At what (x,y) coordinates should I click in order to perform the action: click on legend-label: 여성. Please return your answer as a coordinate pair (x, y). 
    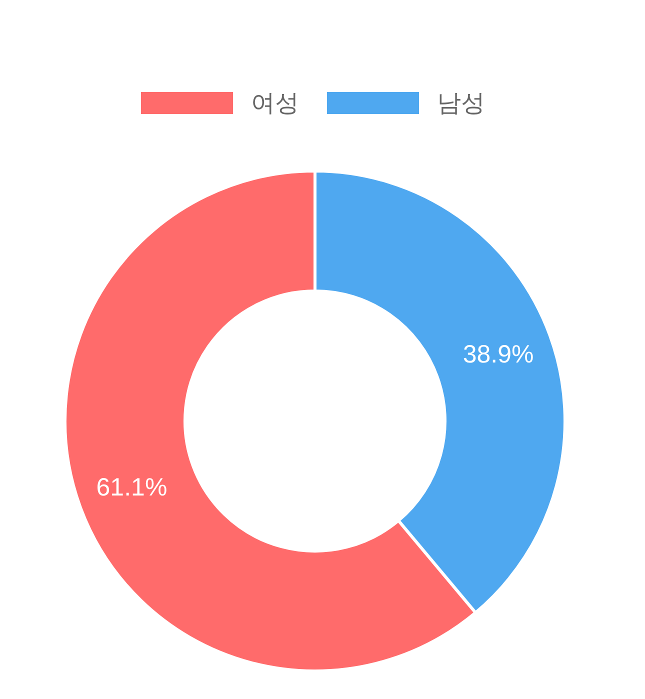
    Looking at the image, I should click on (275, 103).